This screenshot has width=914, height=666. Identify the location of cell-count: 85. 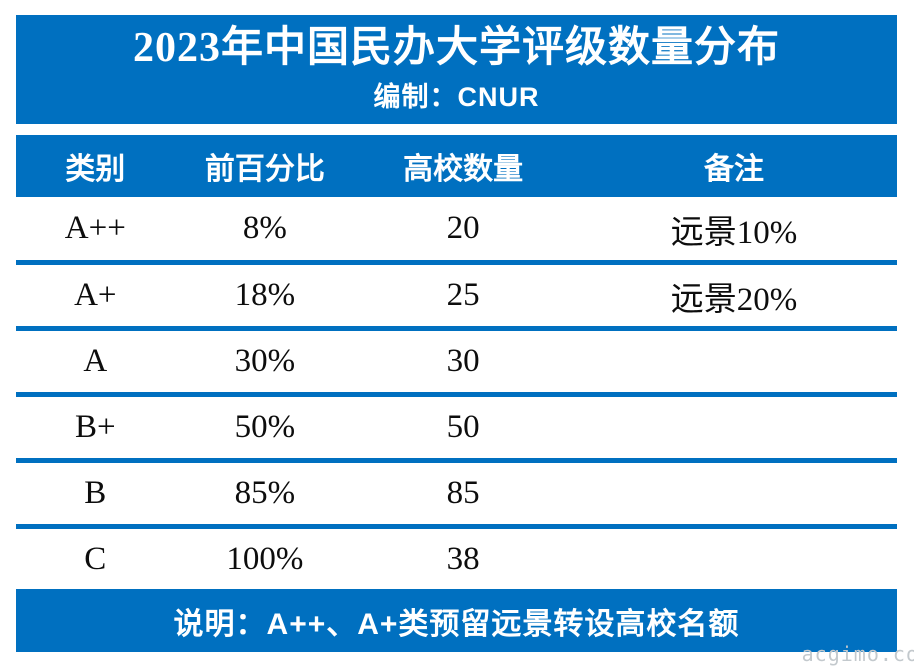
(463, 493).